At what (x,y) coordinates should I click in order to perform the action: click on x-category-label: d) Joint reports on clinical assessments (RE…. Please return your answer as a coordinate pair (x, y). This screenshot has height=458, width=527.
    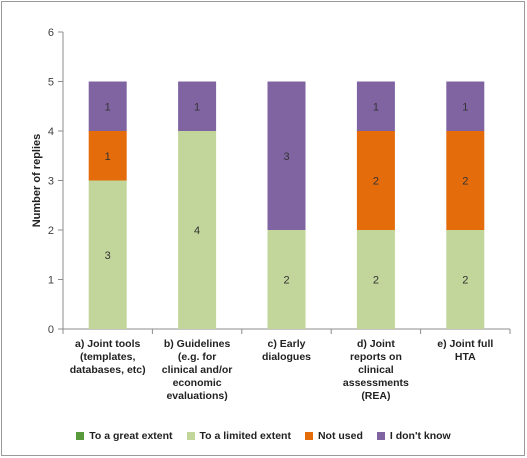
    Looking at the image, I should click on (376, 370).